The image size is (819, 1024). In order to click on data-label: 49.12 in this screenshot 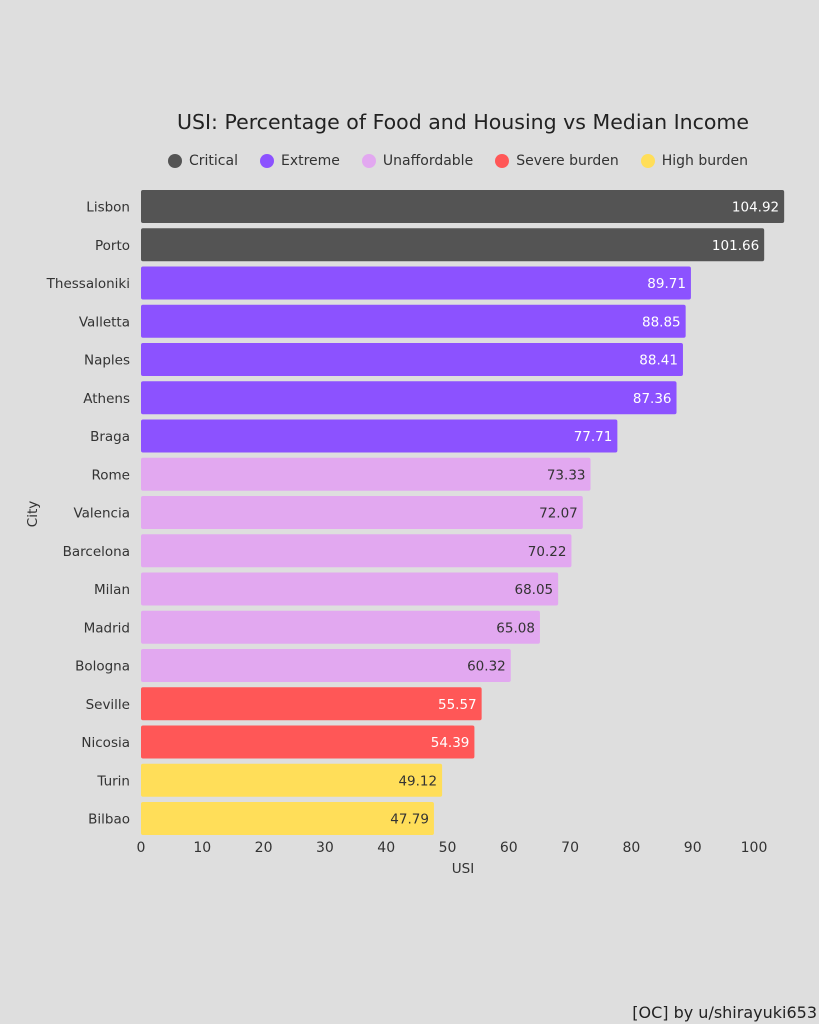, I will do `click(417, 781)`.